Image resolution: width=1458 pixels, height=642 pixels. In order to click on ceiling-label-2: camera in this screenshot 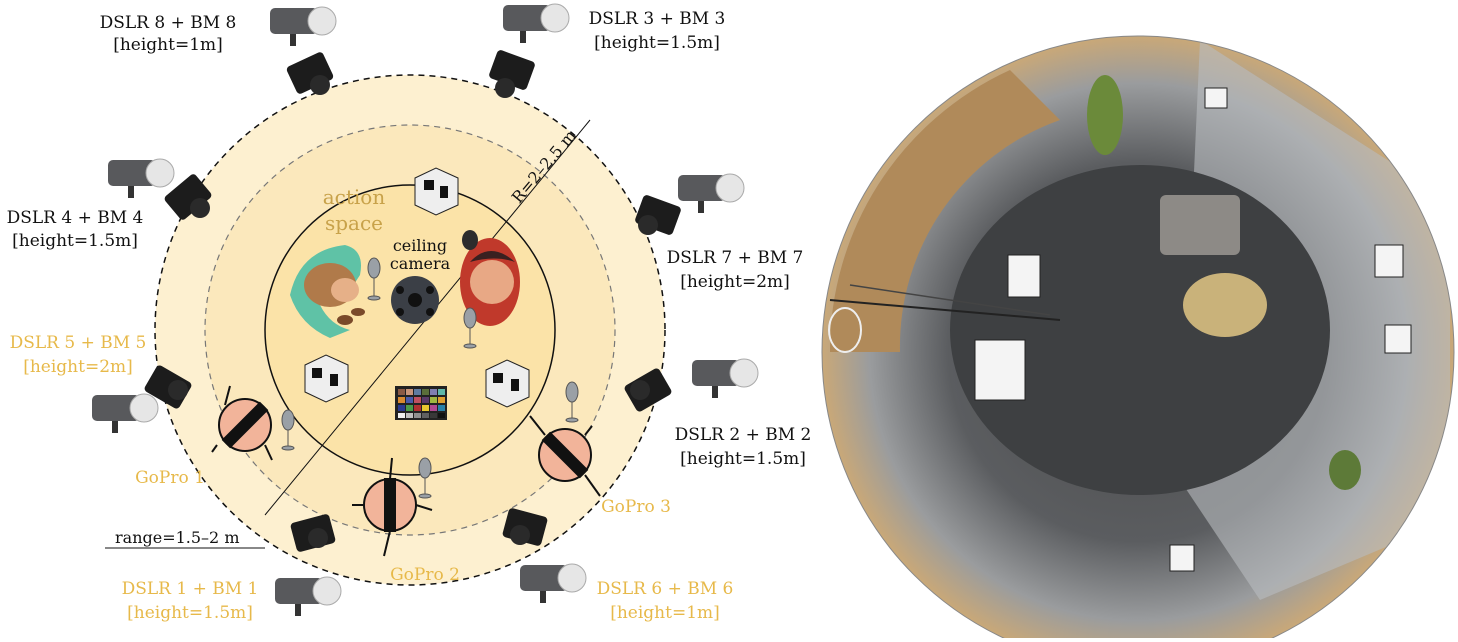, I will do `click(420, 263)`.